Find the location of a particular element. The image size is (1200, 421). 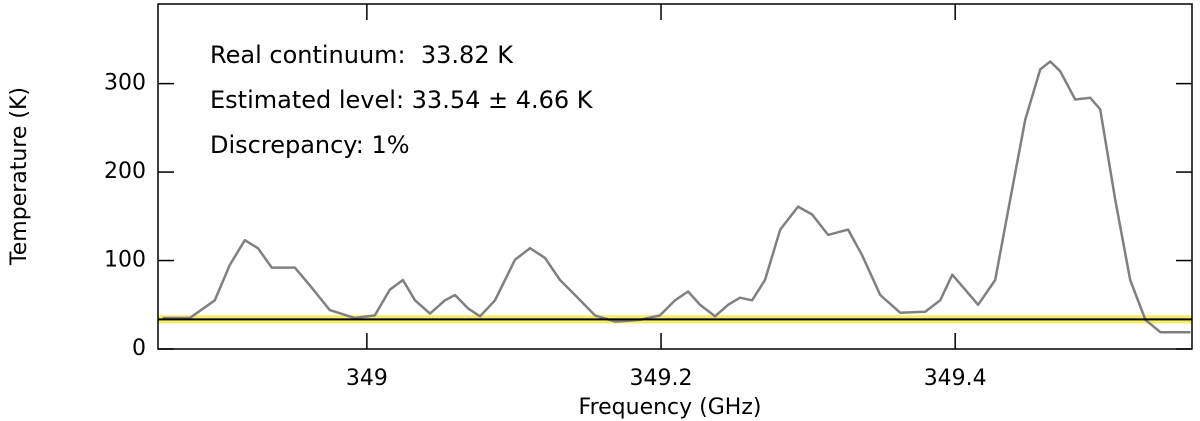

y-tick-label: 100 is located at coordinates (125, 260).